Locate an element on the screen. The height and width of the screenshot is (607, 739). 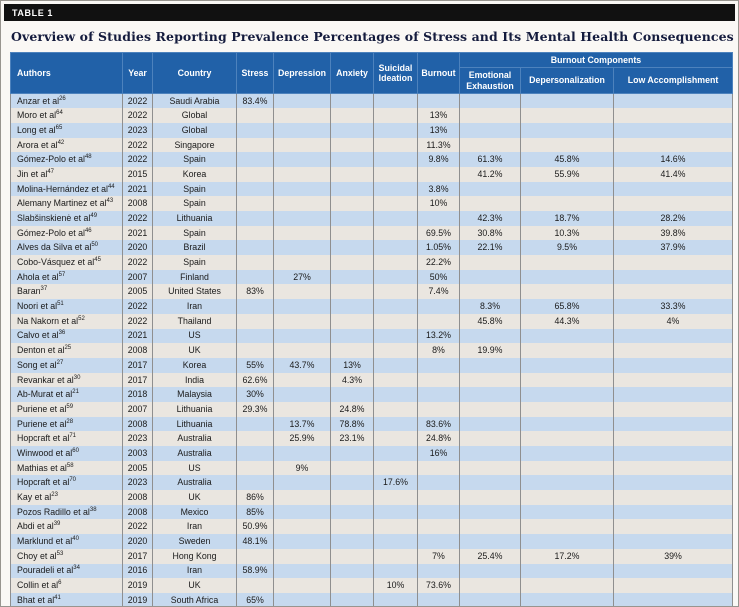
burnout-cell: 24.8% is located at coordinates (438, 438).